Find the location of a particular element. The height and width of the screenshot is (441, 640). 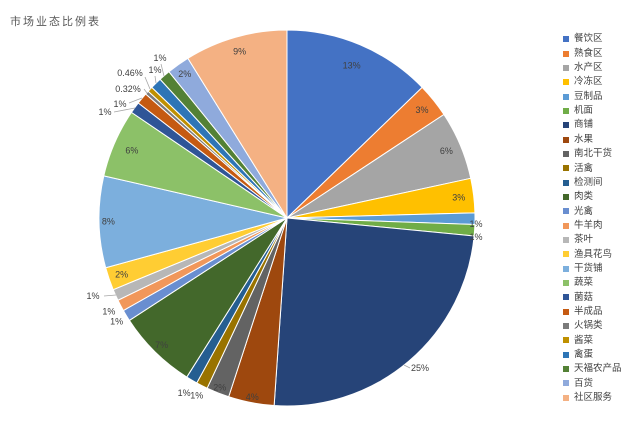

legend-item: 渔具花鸟 is located at coordinates (592, 254).